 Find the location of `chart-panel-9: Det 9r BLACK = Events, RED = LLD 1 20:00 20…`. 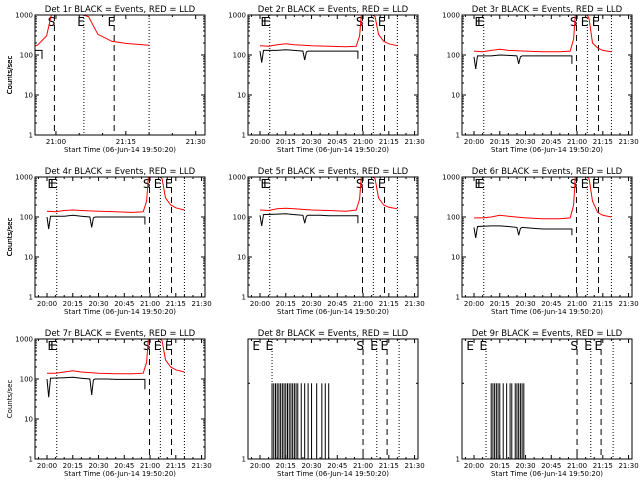

chart-panel-9: Det 9r BLACK = Events, RED = LLD 1 20:00 20… is located at coordinates (547, 403).